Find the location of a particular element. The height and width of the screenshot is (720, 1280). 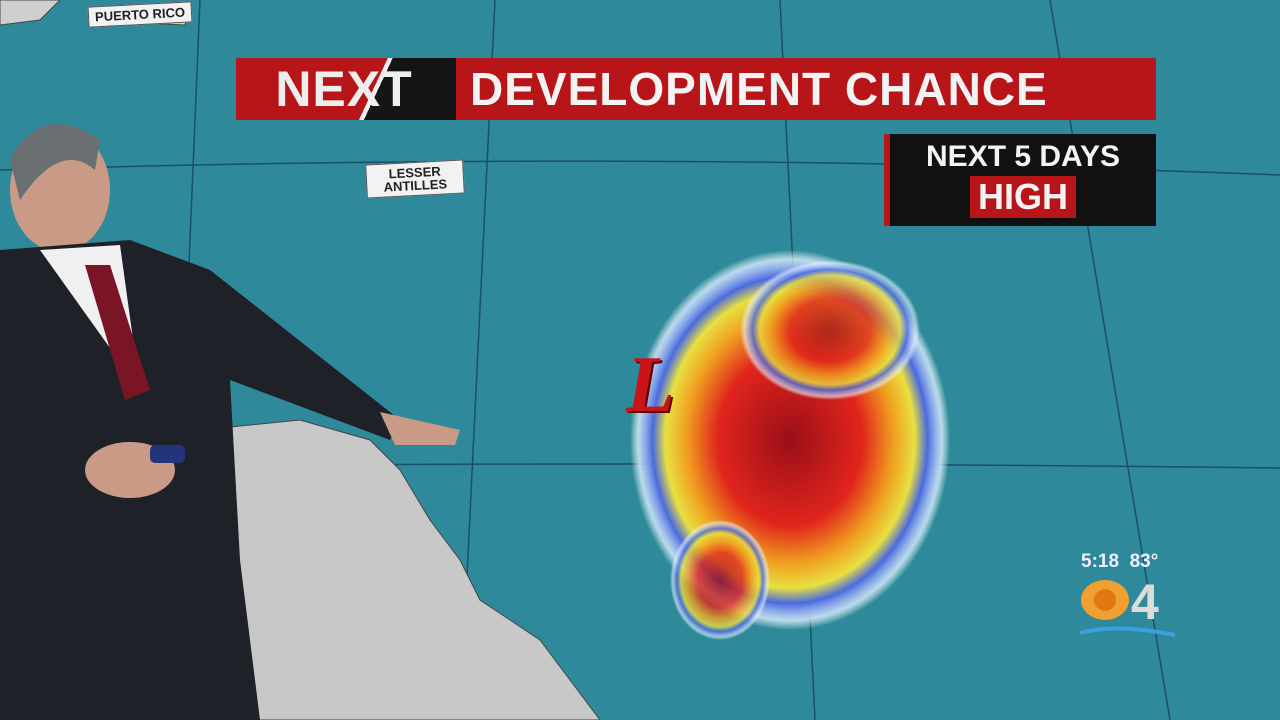

banner-title: DEVELOPMENT CHANCE is located at coordinates (804, 89).